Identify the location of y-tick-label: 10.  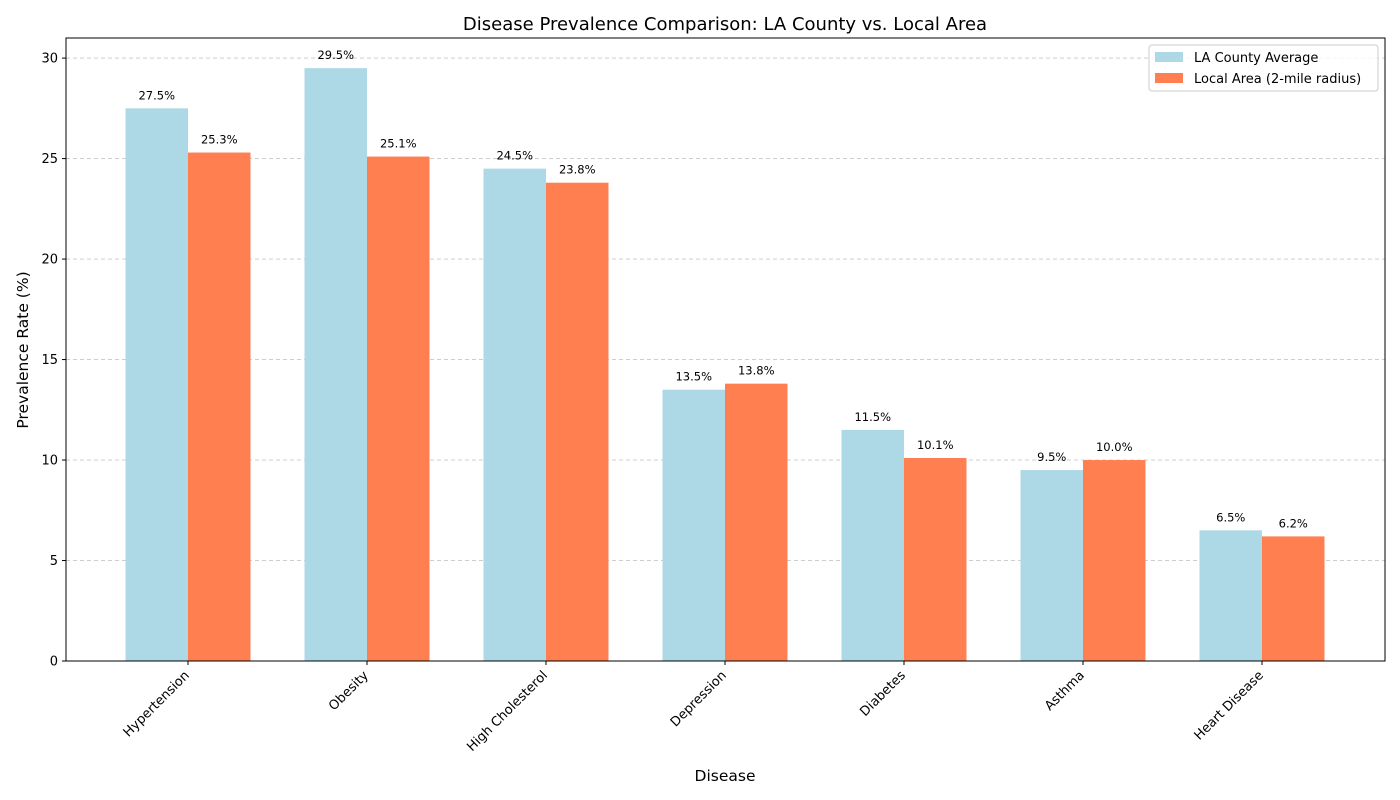
(49, 461).